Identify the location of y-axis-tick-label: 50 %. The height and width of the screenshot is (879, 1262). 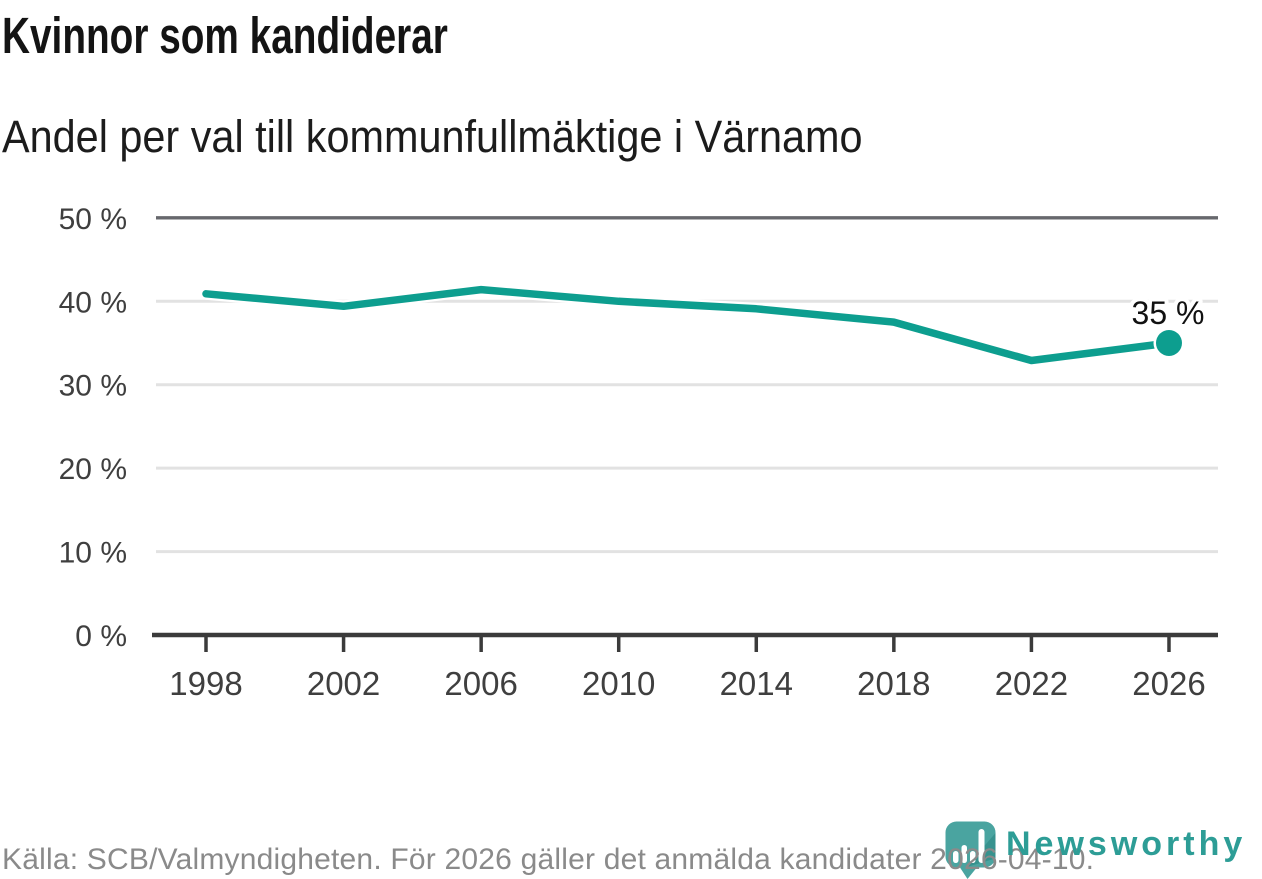
(93, 219).